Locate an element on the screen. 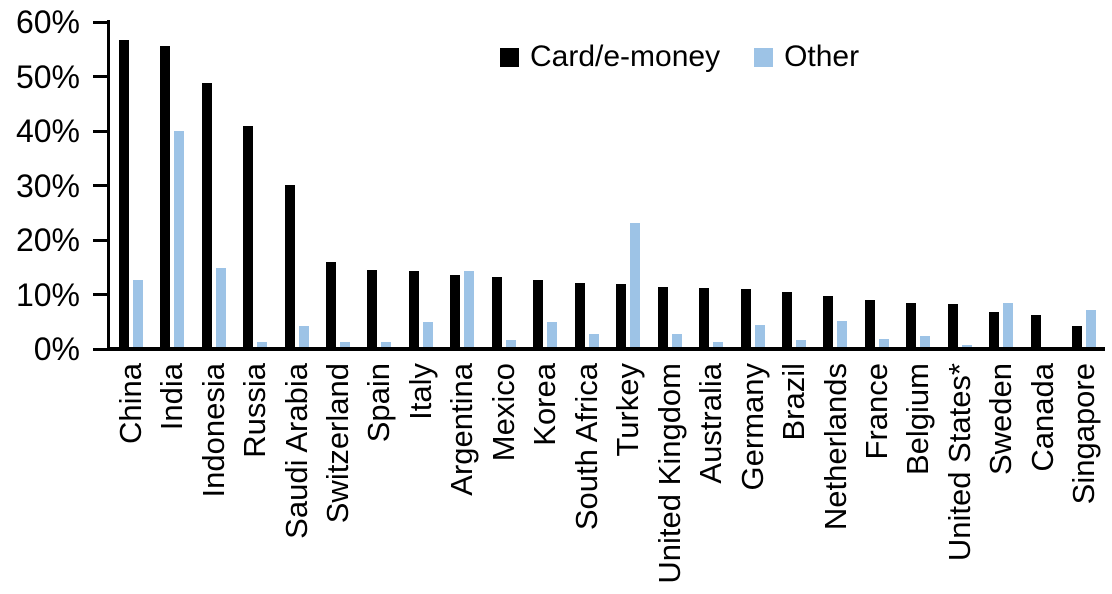  legend-label-other: Other is located at coordinates (822, 56).